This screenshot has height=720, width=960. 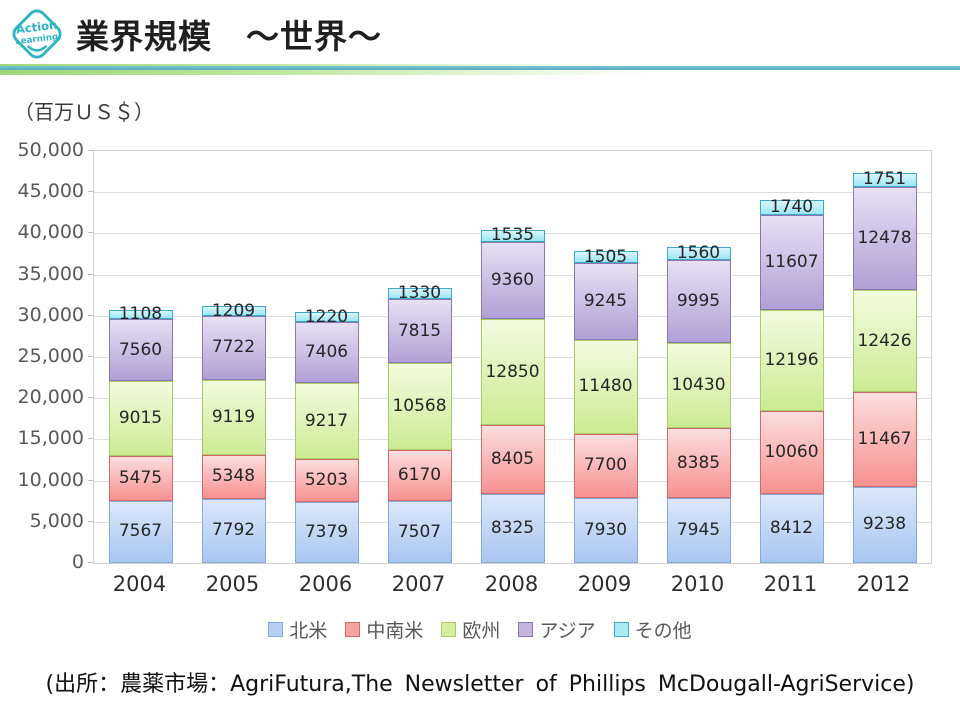 I want to click on bar-value-label: 1740, so click(x=791, y=207).